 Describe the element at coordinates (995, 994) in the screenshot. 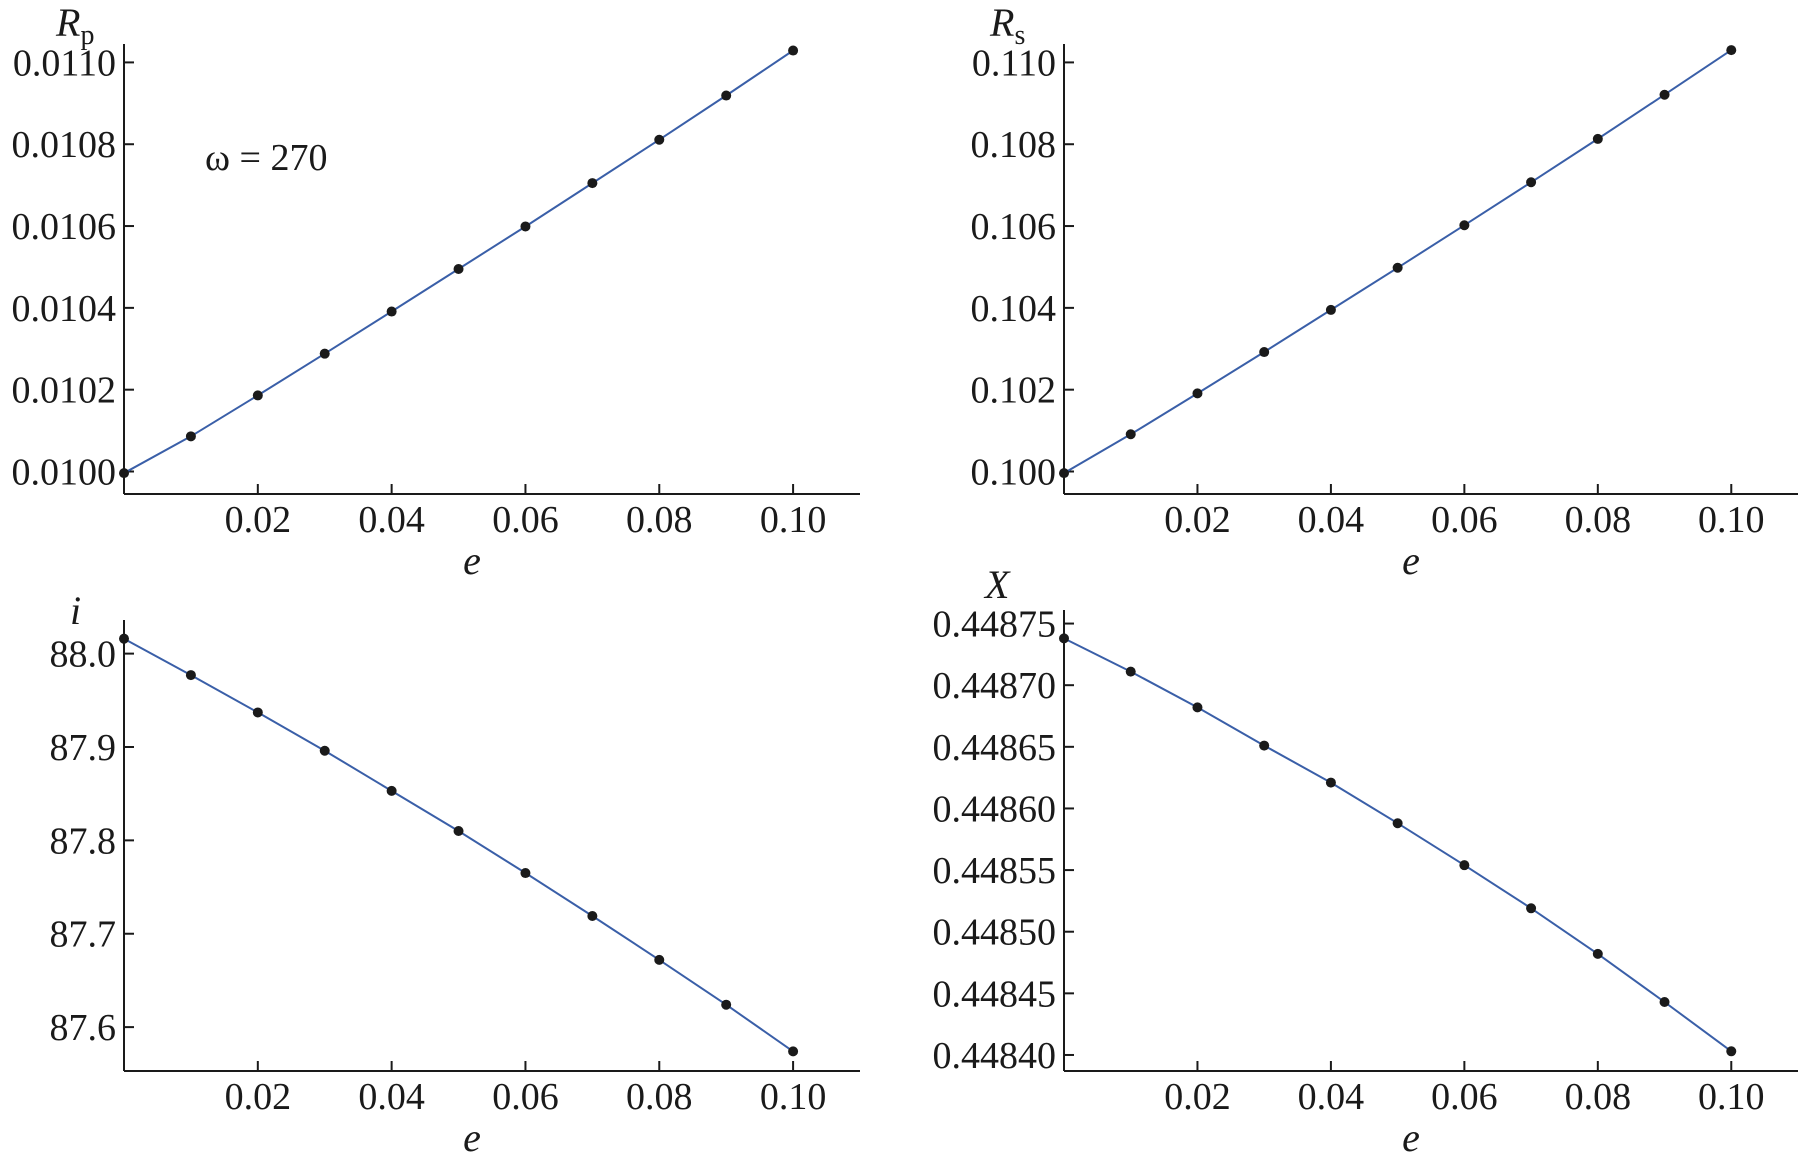

I see `y-tick-label: 0.44845` at that location.